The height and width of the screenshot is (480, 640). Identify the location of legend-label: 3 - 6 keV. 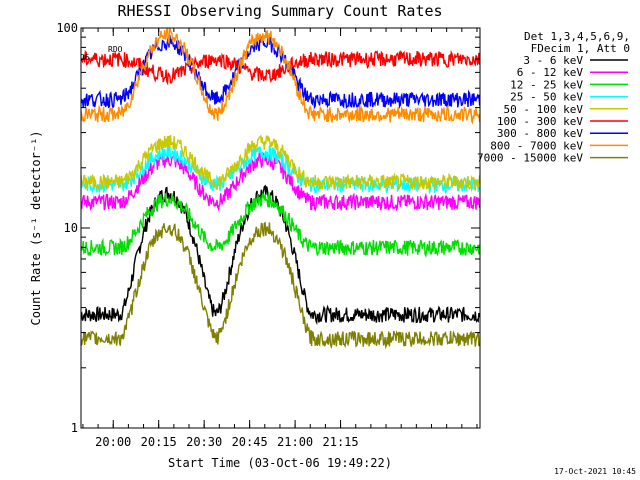
(553, 60).